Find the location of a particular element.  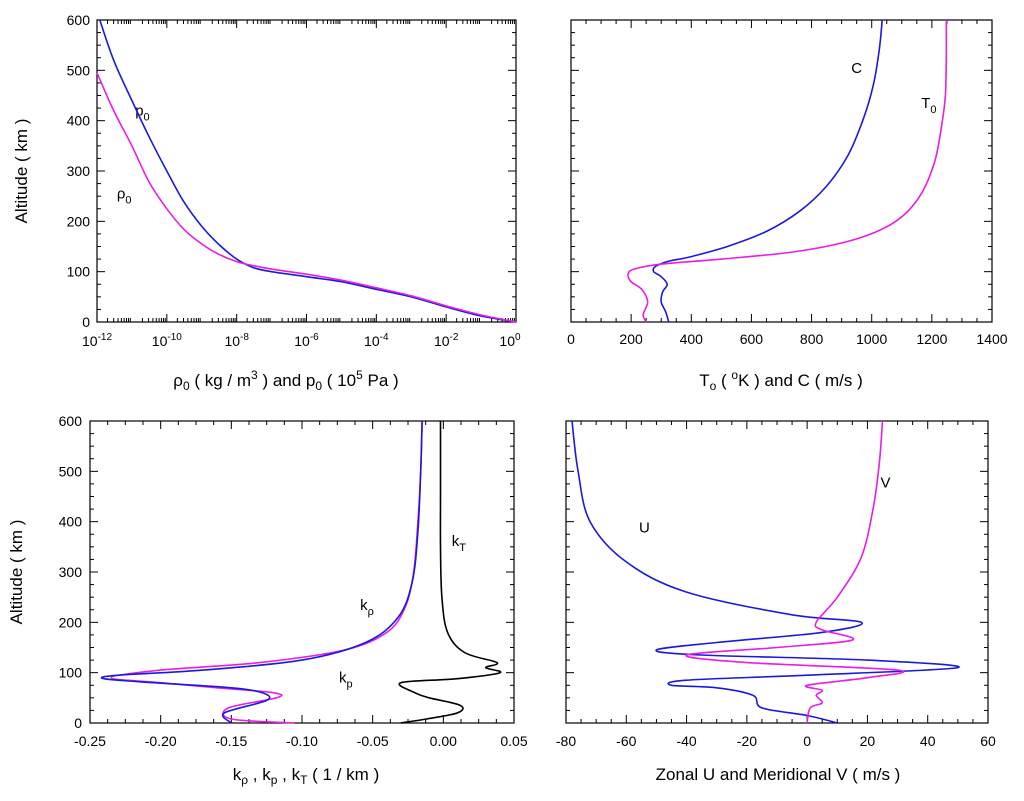

x-tick-label: -20 is located at coordinates (747, 741).